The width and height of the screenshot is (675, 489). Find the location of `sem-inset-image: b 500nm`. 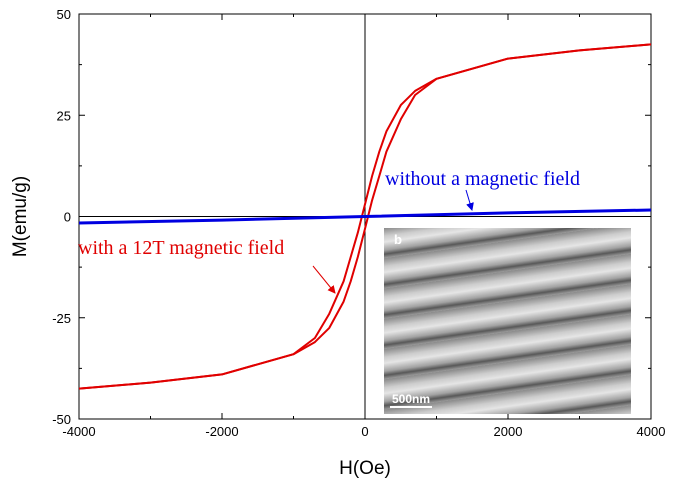

sem-inset-image: b 500nm is located at coordinates (507, 321).